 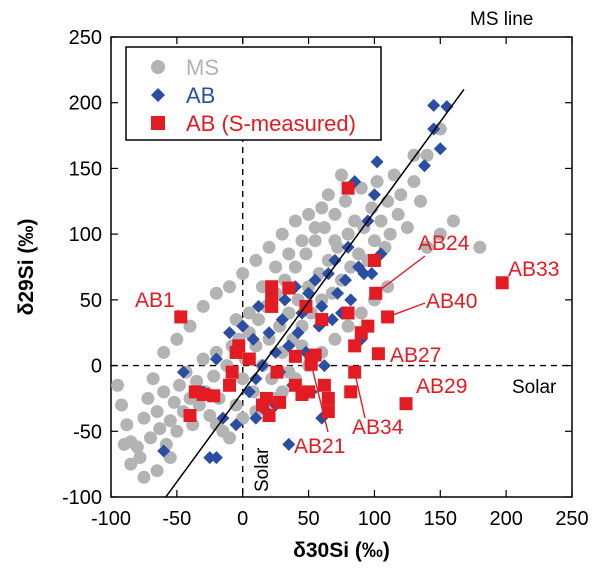 I want to click on legend: MS AB AB (S-measured), so click(x=253, y=93).